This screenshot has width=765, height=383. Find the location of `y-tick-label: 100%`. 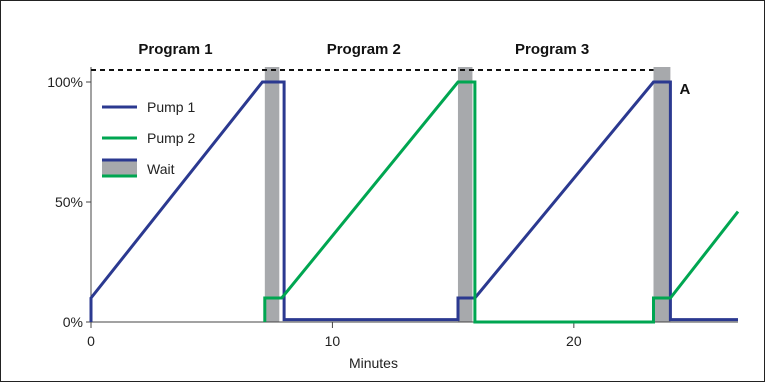

y-tick-label: 100% is located at coordinates (65, 82).